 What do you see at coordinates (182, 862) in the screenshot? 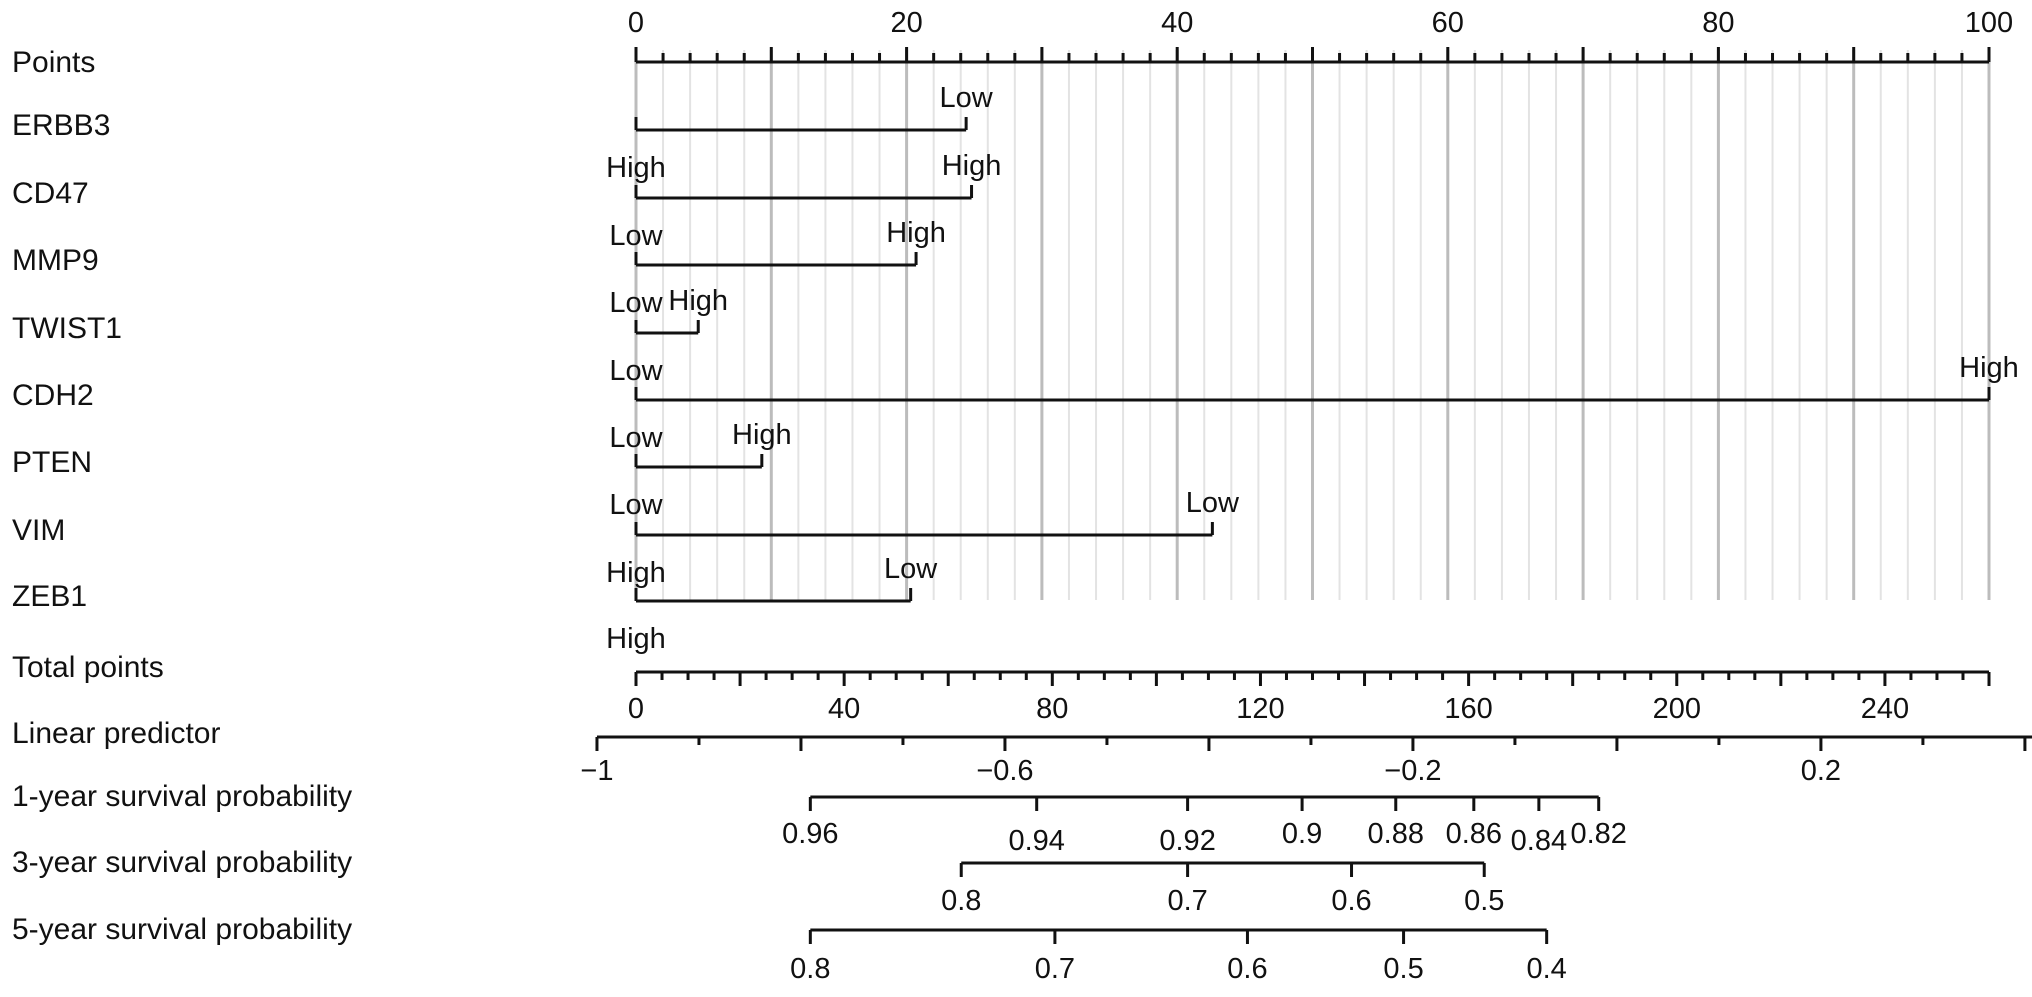
I see `survival-3y-row-label: 3-year survival probability` at bounding box center [182, 862].